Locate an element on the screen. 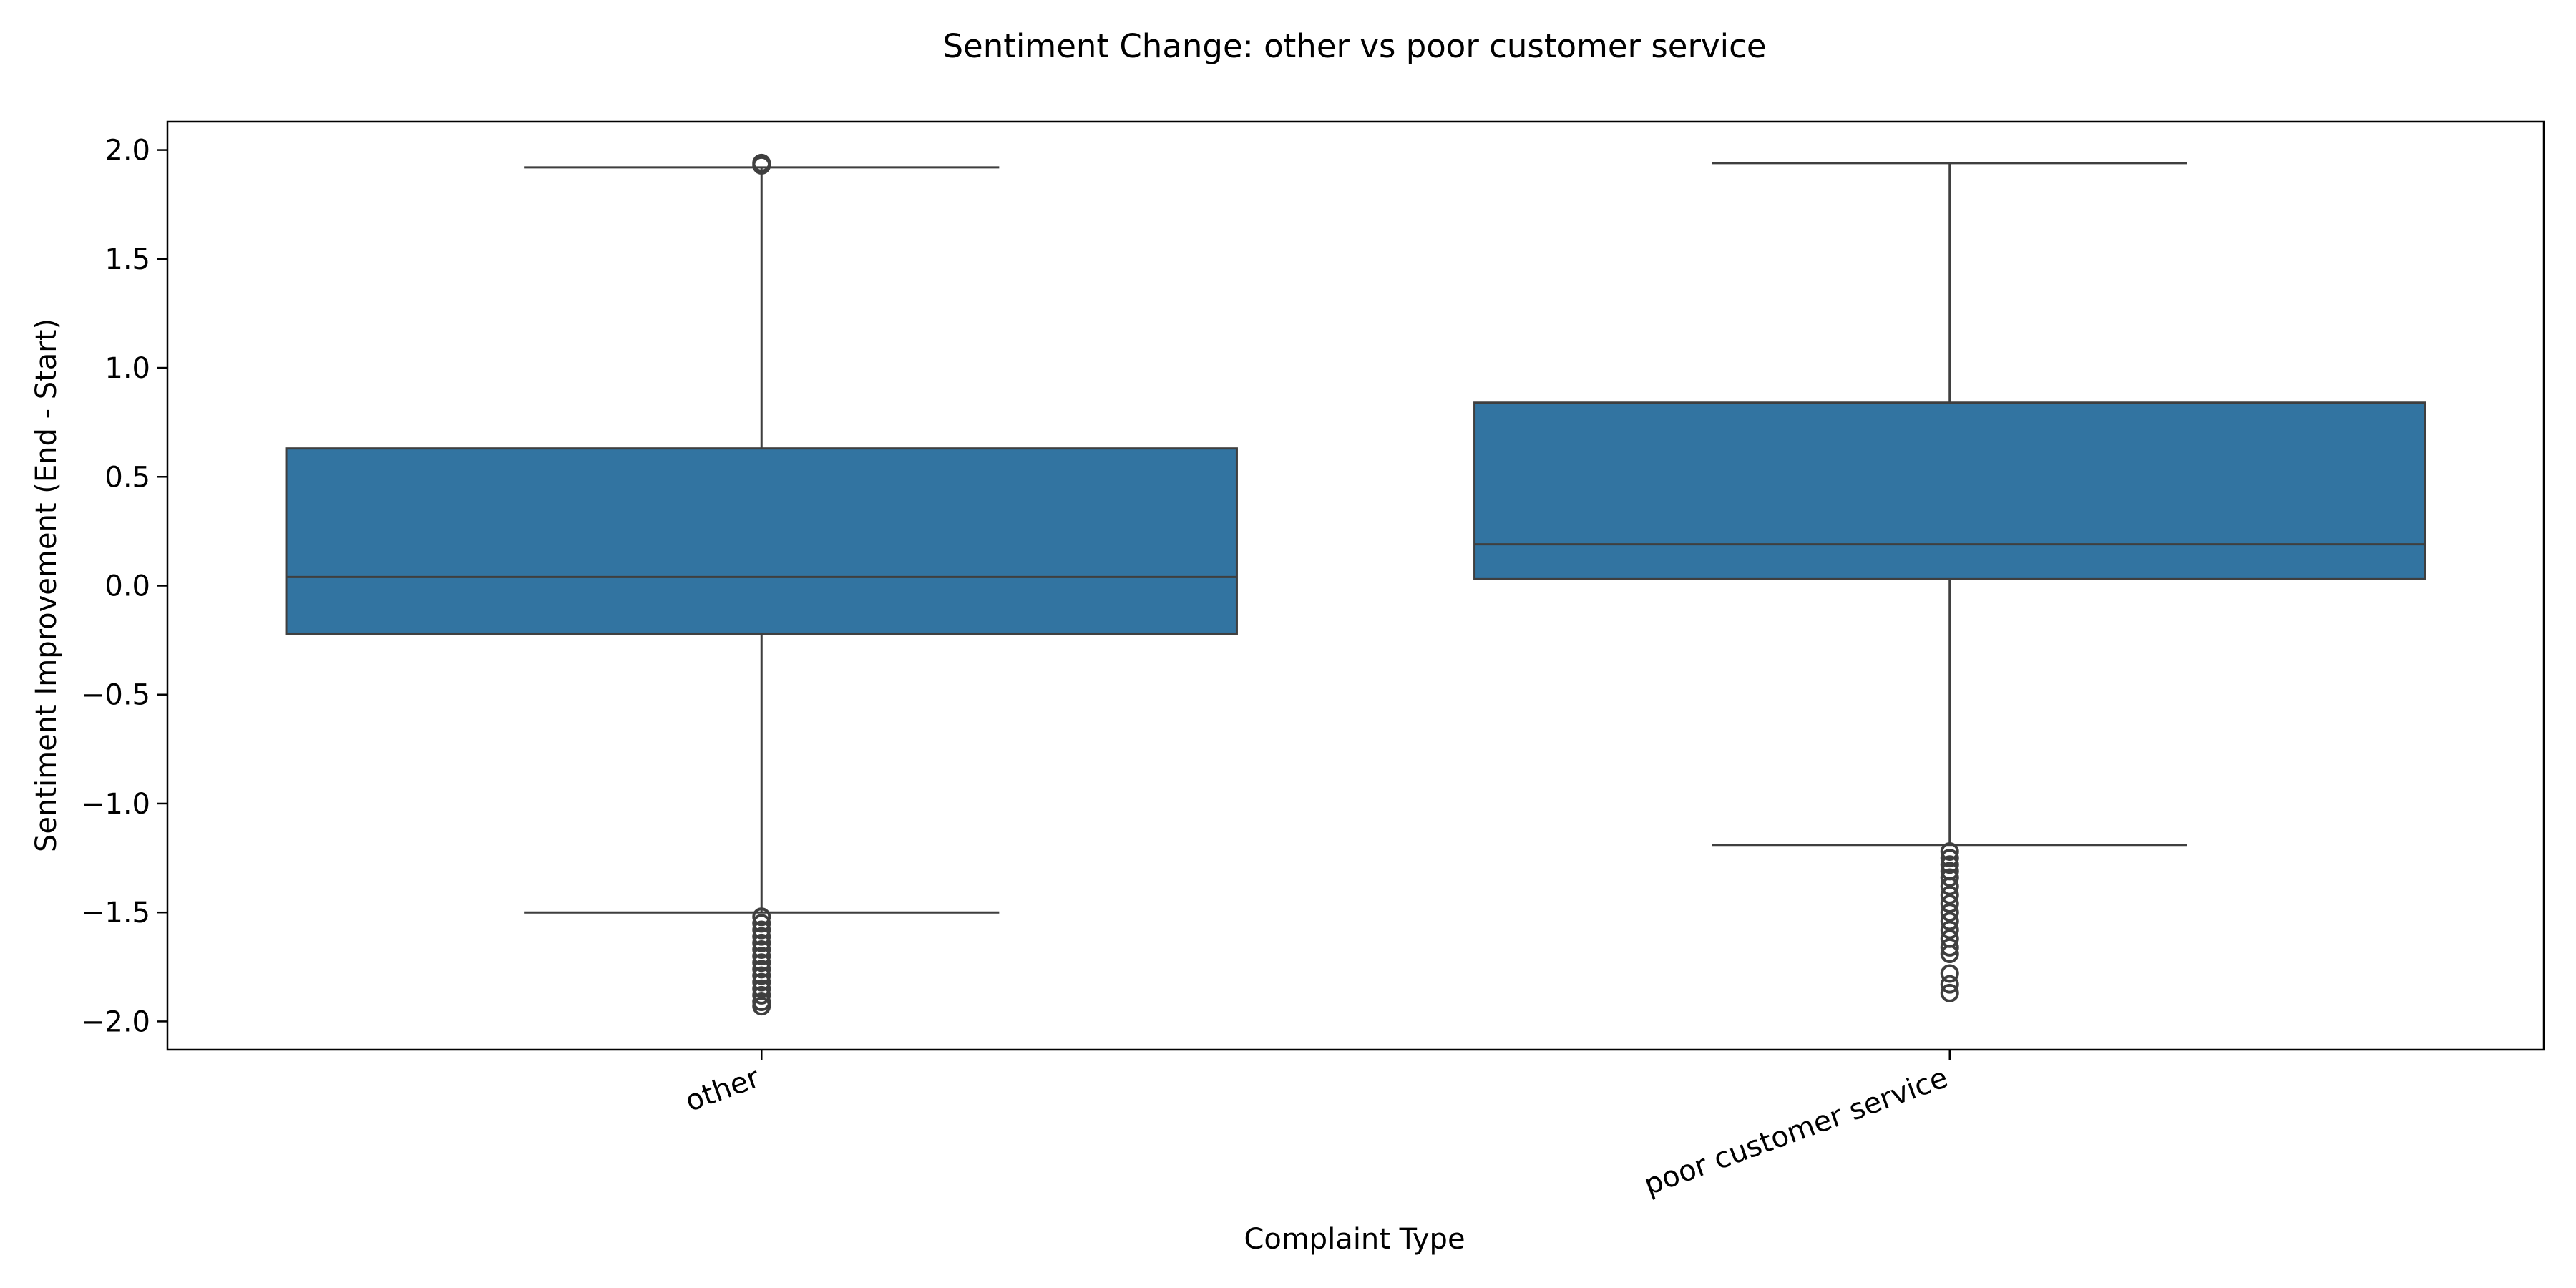 The width and height of the screenshot is (2576, 1288). y-tick-label: −0.5 is located at coordinates (115, 695).